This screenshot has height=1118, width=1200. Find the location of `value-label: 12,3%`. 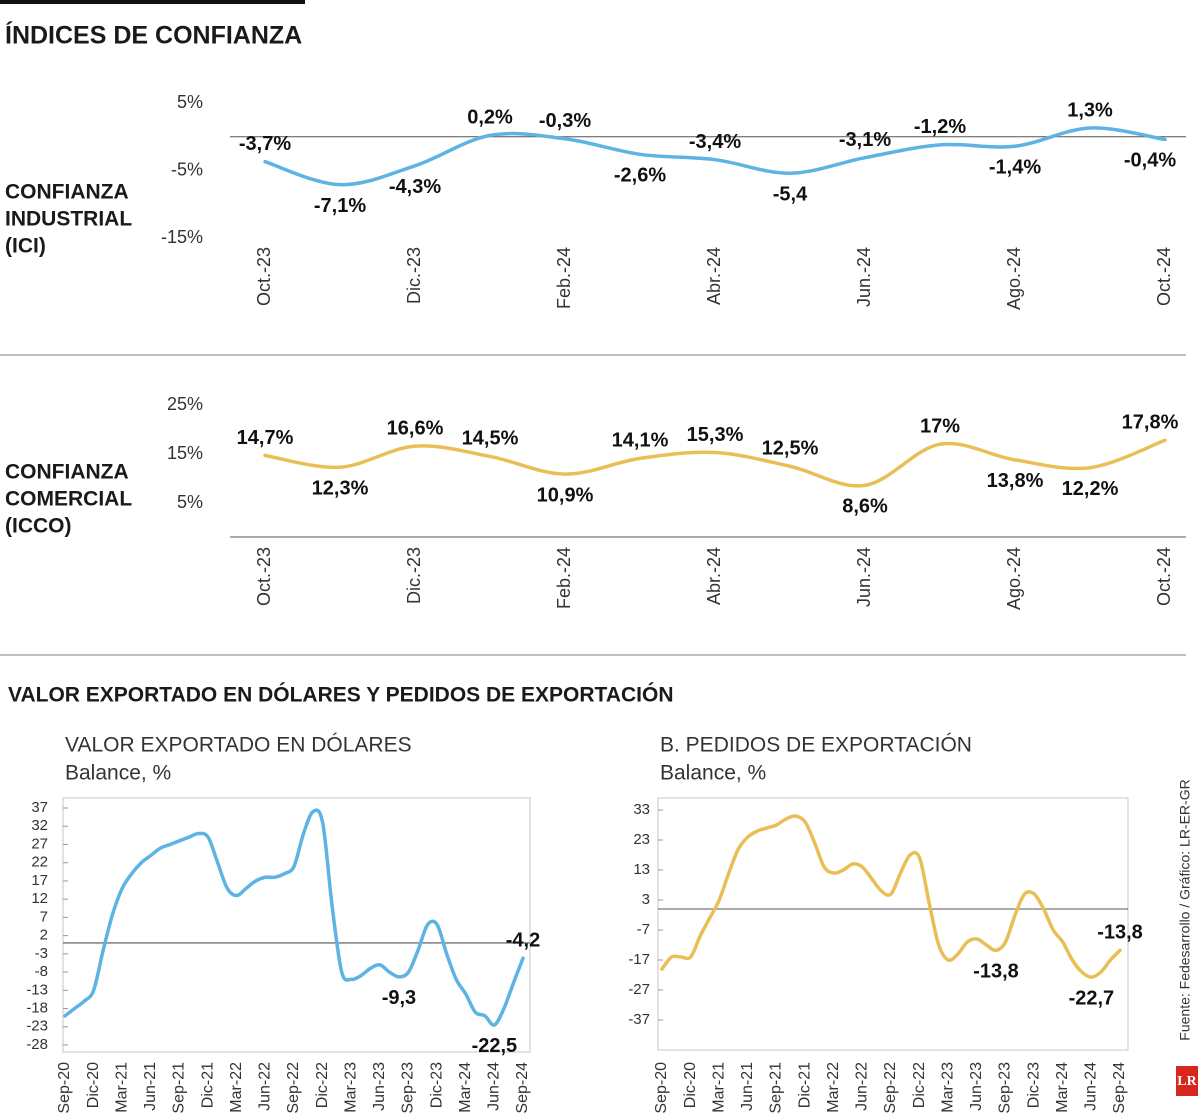

value-label: 12,3% is located at coordinates (340, 489).